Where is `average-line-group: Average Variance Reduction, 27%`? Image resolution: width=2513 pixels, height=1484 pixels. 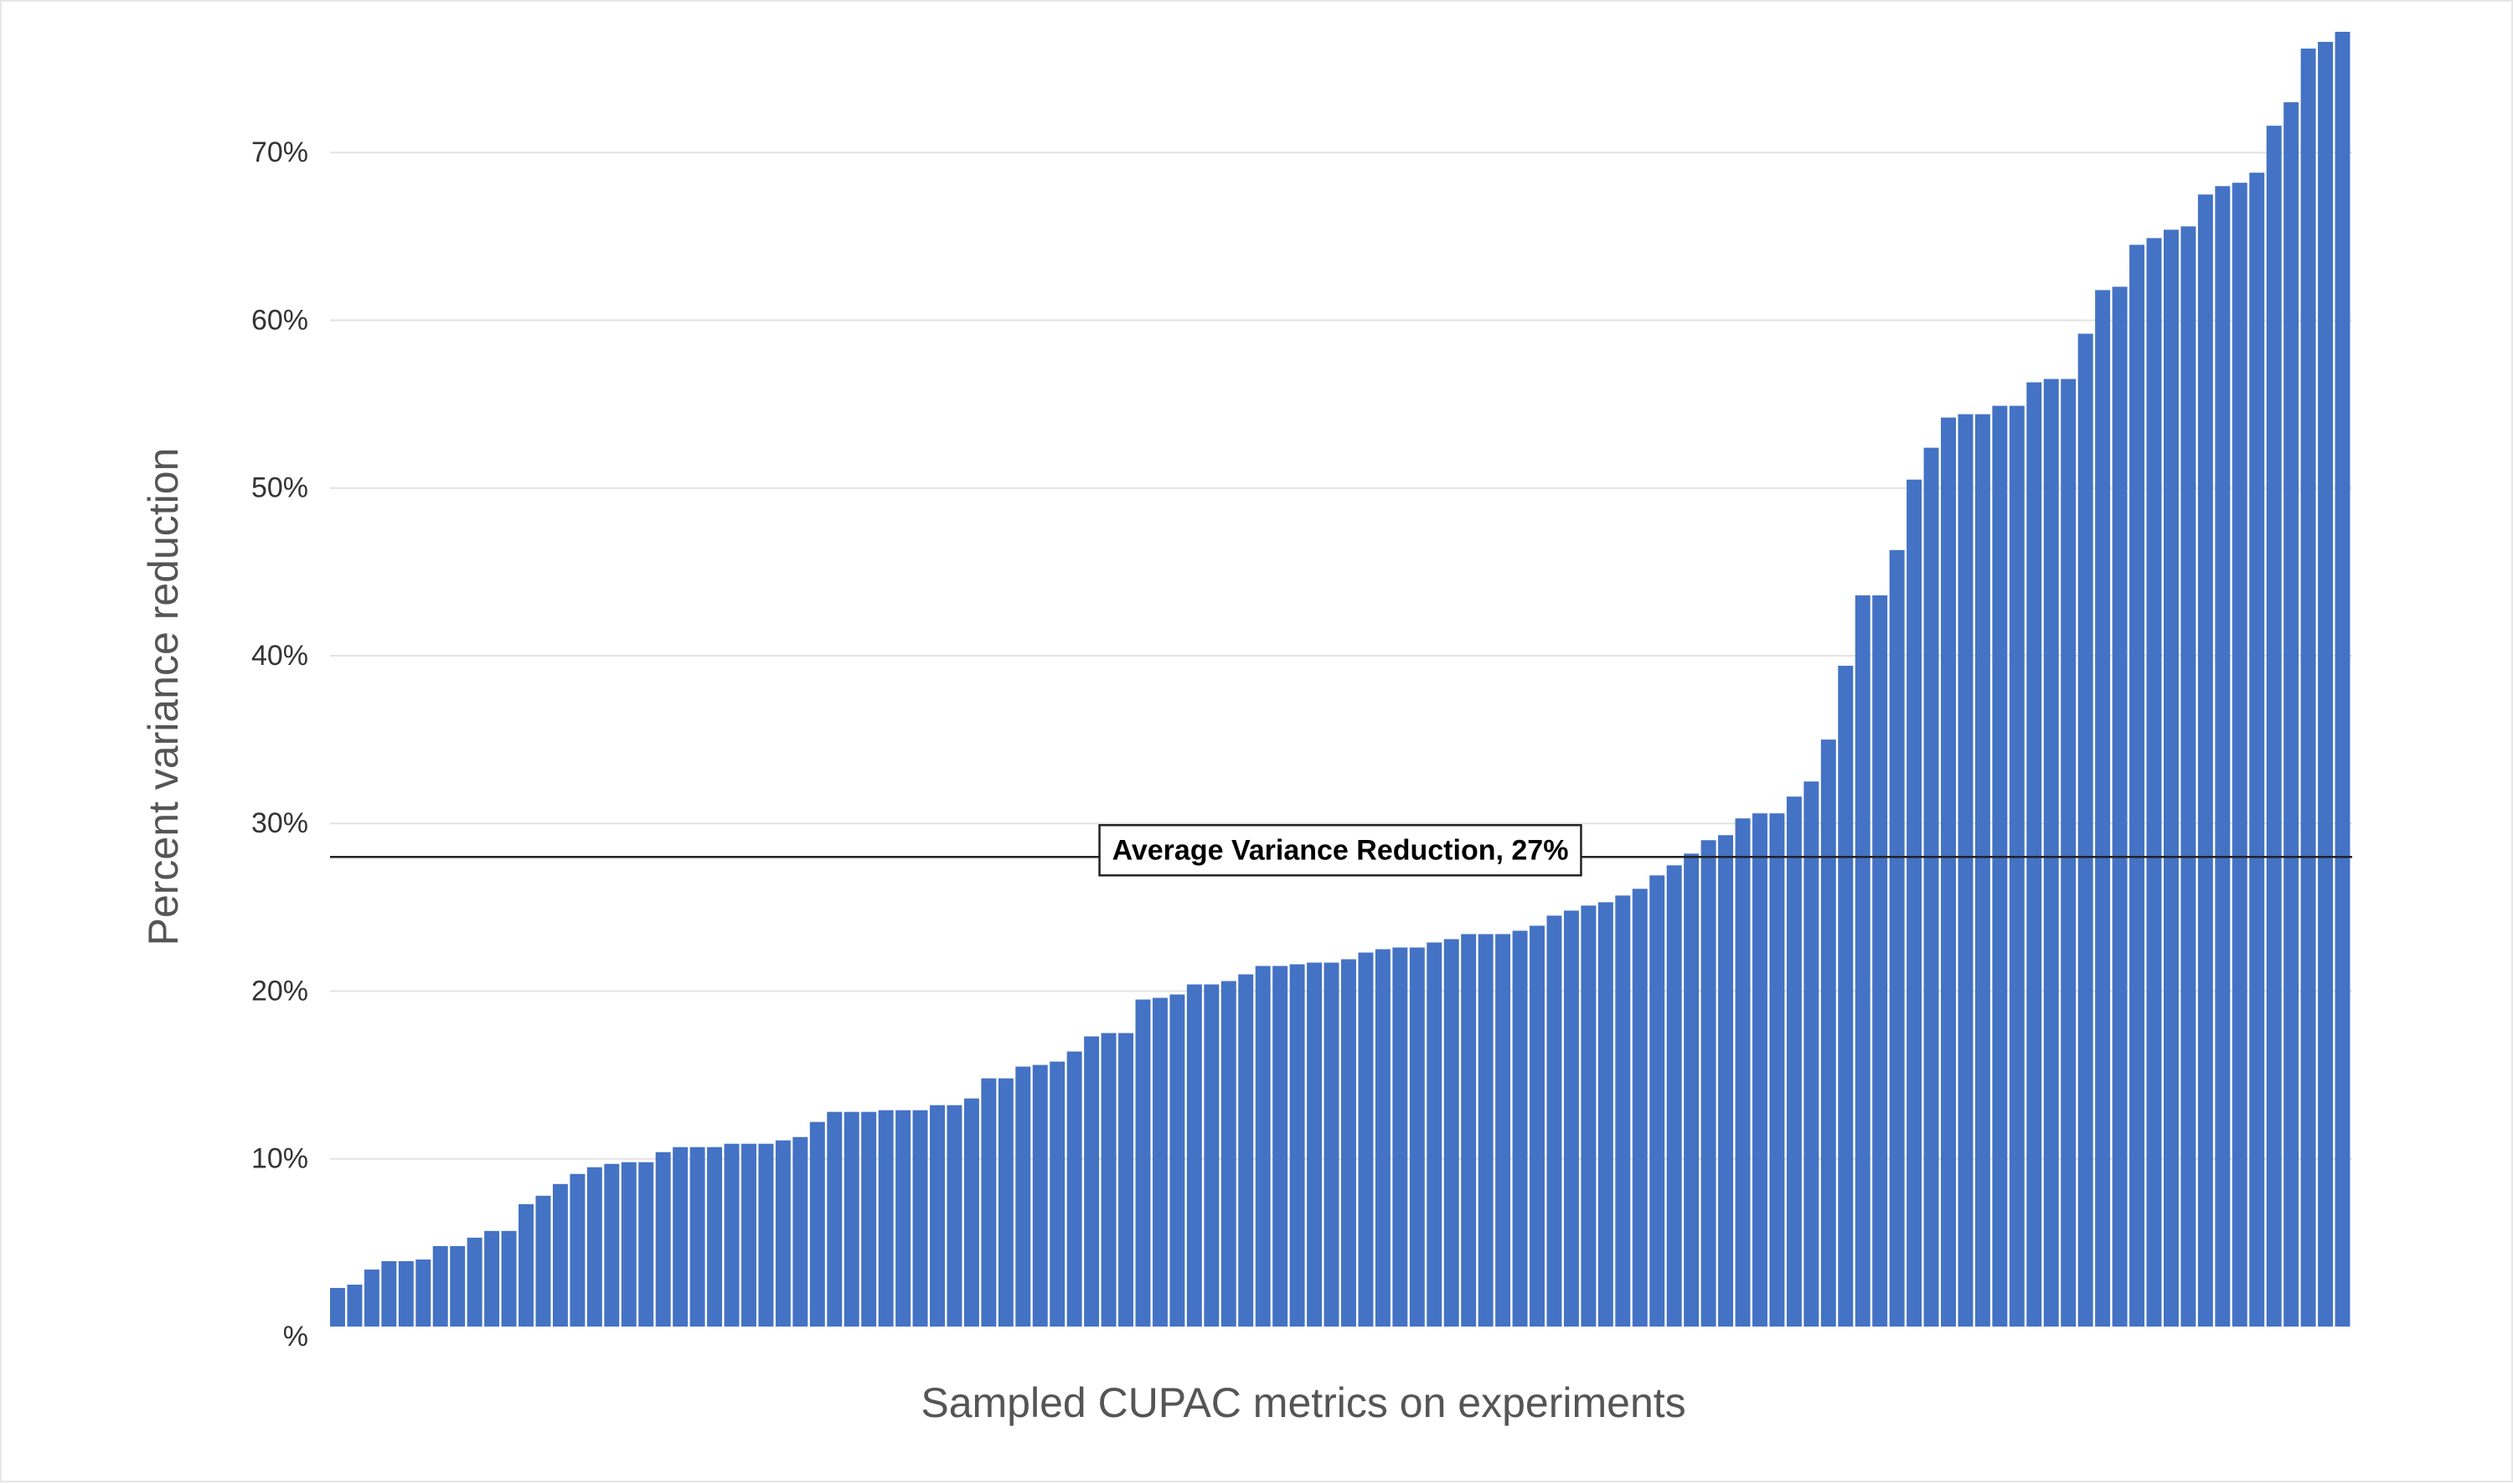 average-line-group: Average Variance Reduction, 27% is located at coordinates (1341, 850).